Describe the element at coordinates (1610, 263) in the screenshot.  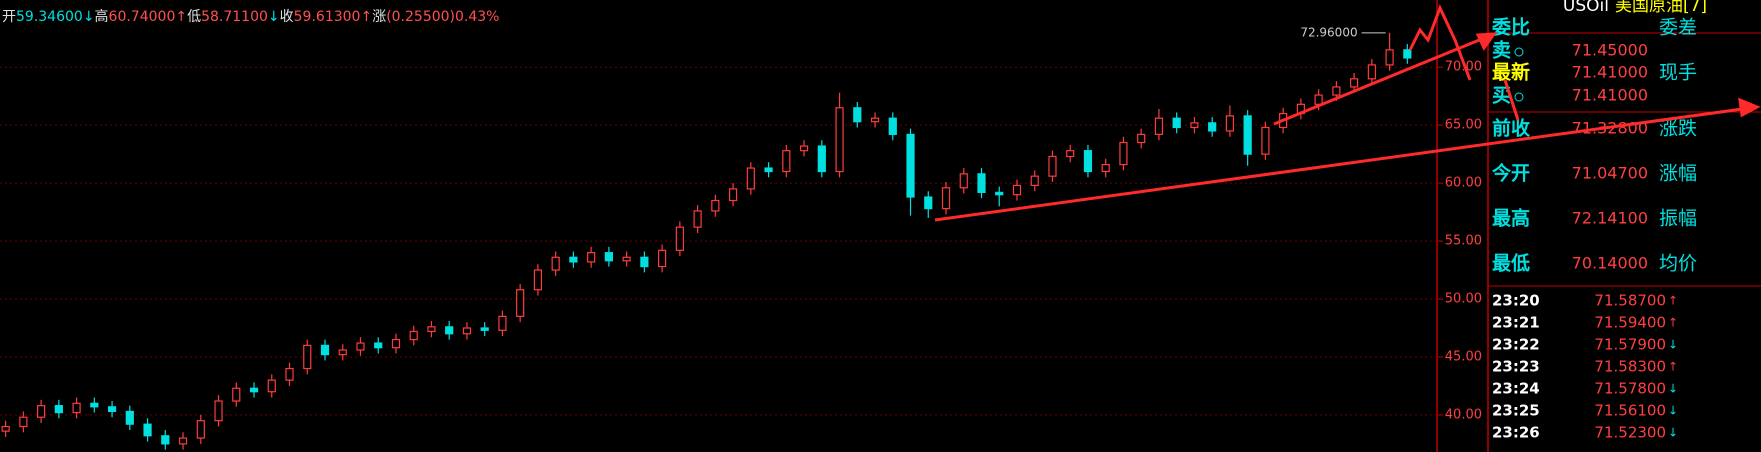
I see `row-value: 70.14000` at that location.